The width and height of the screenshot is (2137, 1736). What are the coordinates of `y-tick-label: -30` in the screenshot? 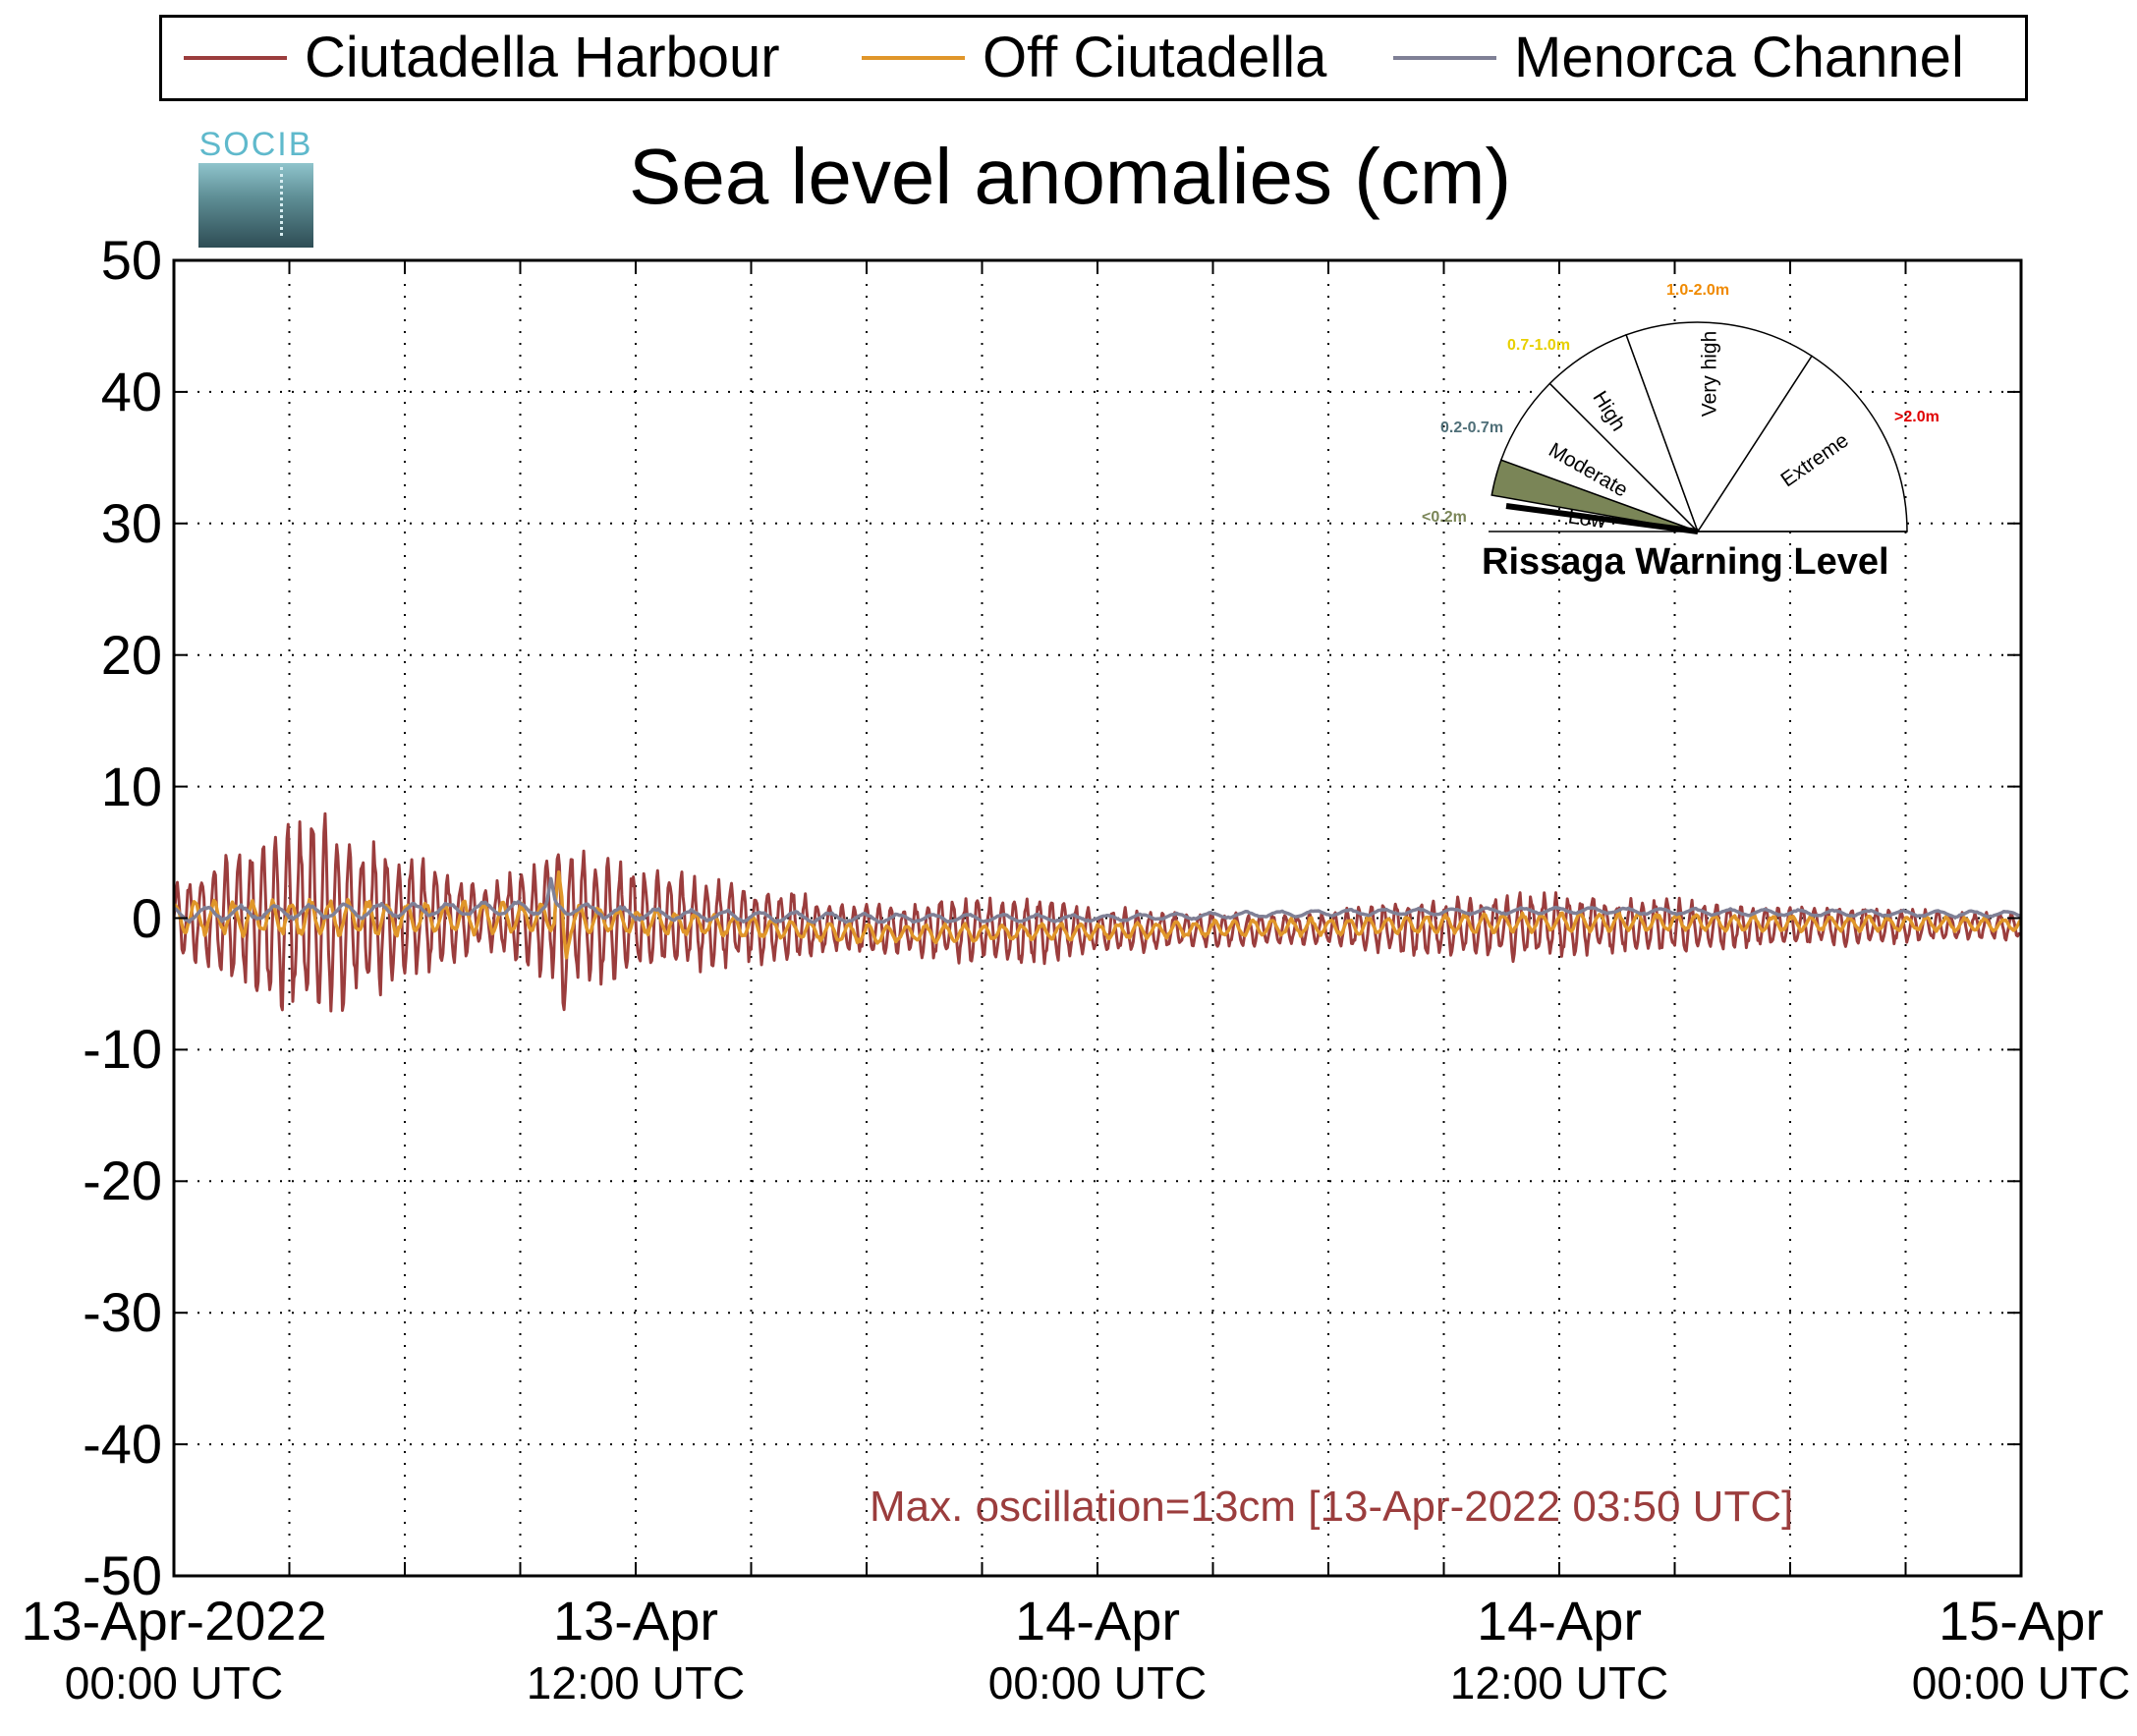 It's located at (122, 1312).